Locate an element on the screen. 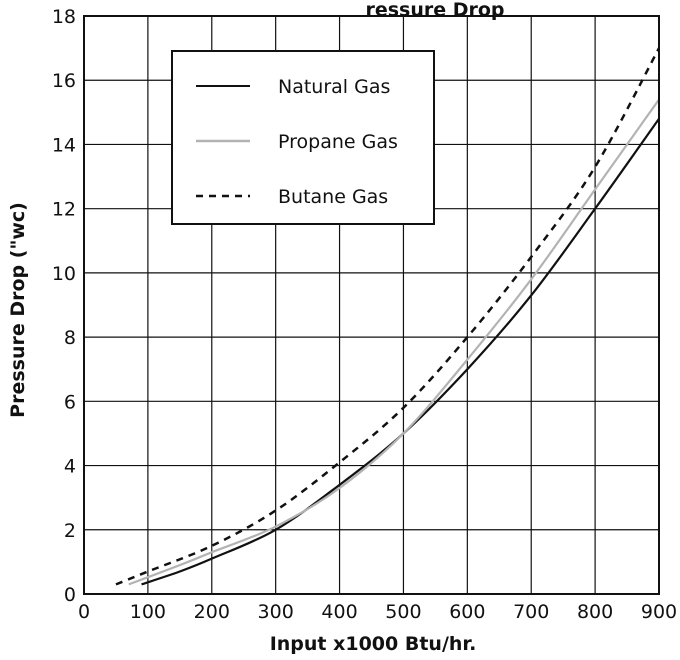 This screenshot has height=660, width=680. y-tick-label: 14 is located at coordinates (64, 145).